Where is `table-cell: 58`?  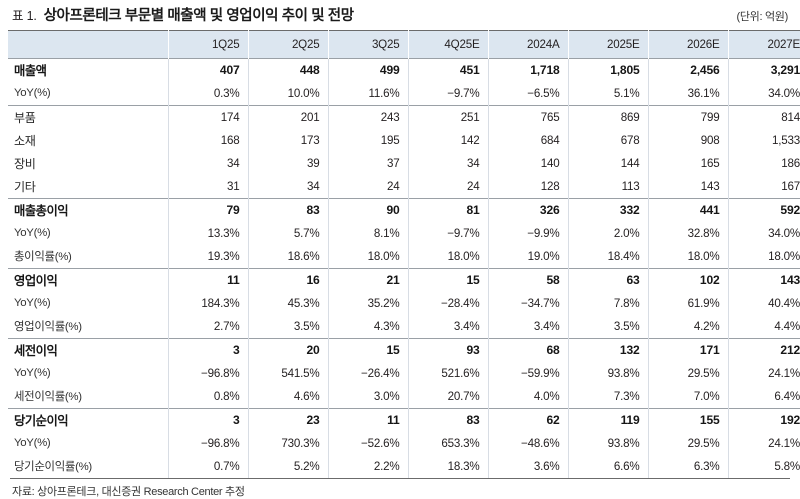
table-cell: 58 is located at coordinates (527, 280).